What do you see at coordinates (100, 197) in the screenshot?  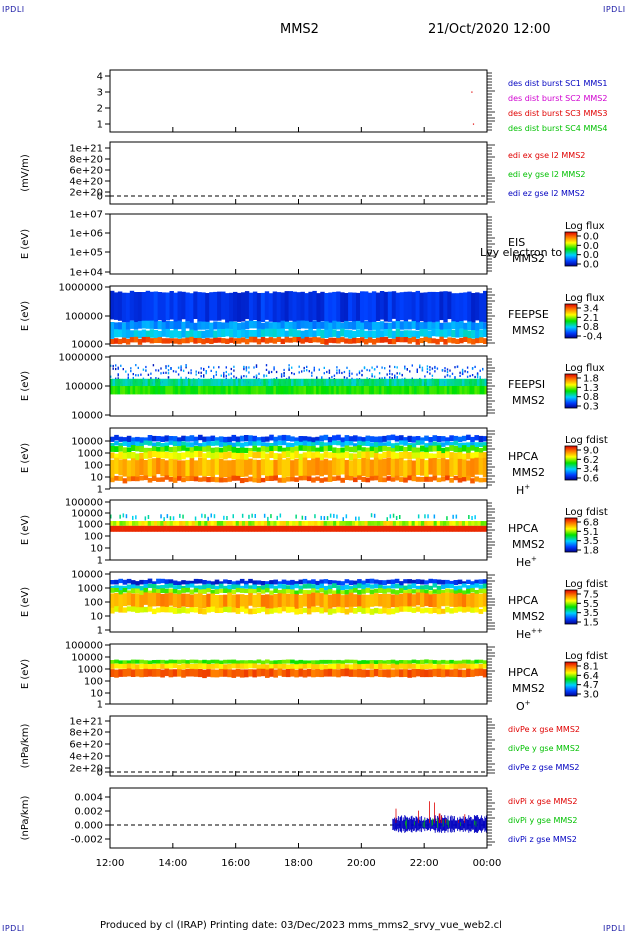 I see `y-tick-label: 0` at bounding box center [100, 197].